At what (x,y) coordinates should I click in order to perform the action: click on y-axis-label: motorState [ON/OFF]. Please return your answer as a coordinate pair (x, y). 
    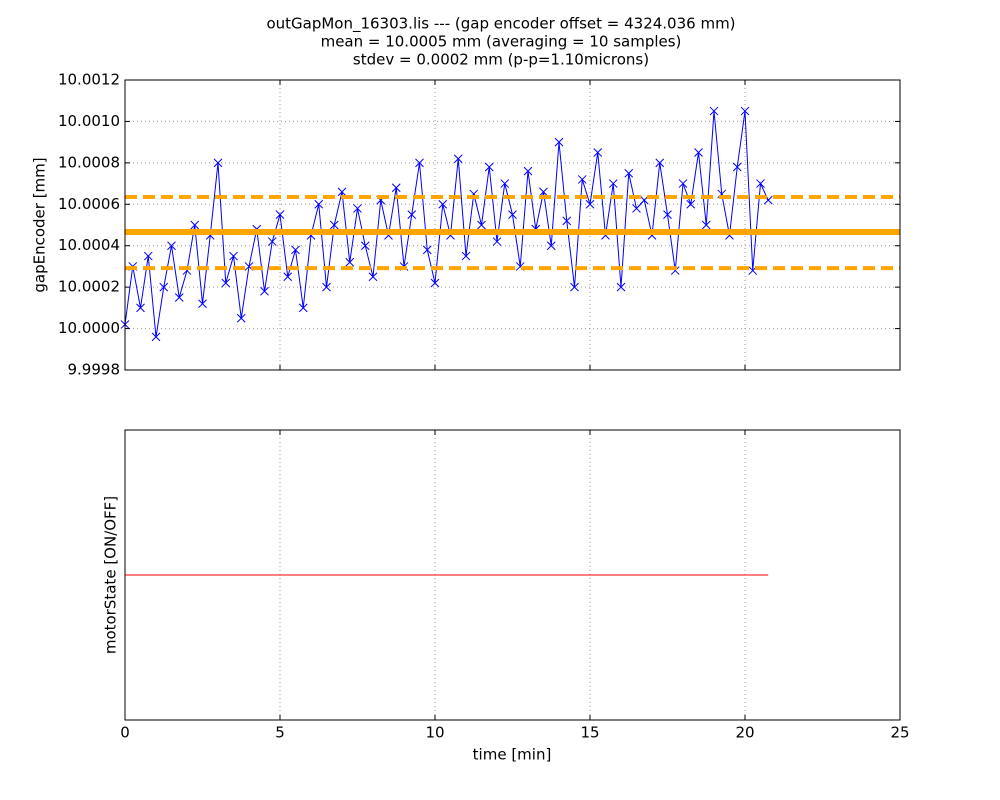
    Looking at the image, I should click on (111, 575).